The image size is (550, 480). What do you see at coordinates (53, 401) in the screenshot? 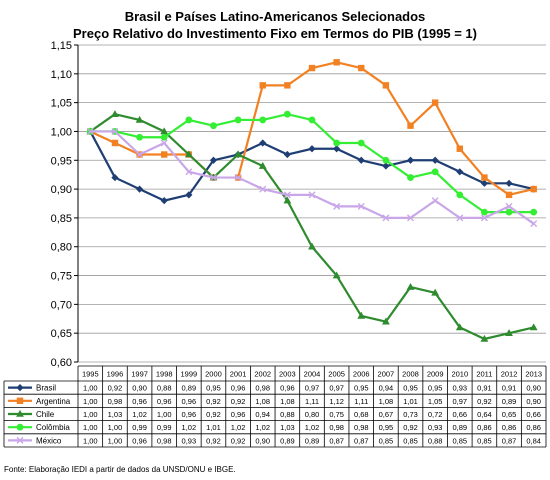
I see `legend-label: Argentina` at bounding box center [53, 401].